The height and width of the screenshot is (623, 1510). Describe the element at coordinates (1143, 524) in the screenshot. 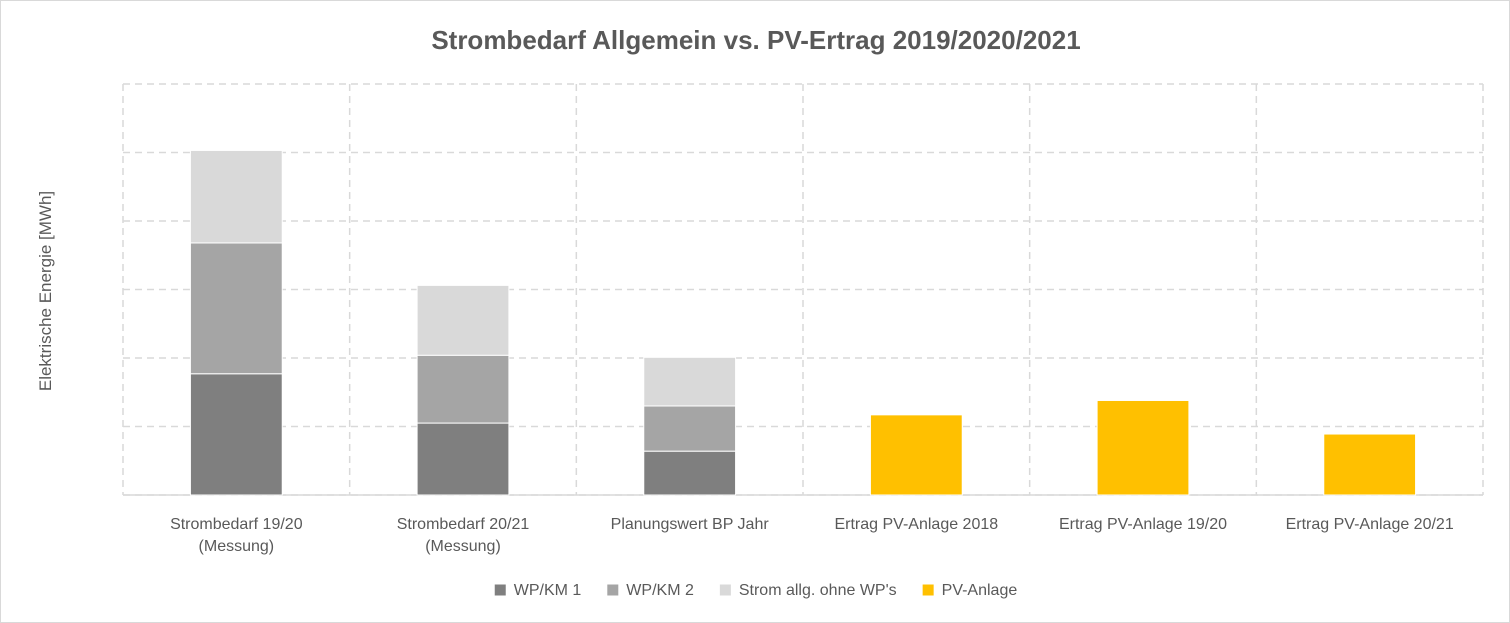

I see `category-label: Ertrag PV-Anlage 19/20` at that location.